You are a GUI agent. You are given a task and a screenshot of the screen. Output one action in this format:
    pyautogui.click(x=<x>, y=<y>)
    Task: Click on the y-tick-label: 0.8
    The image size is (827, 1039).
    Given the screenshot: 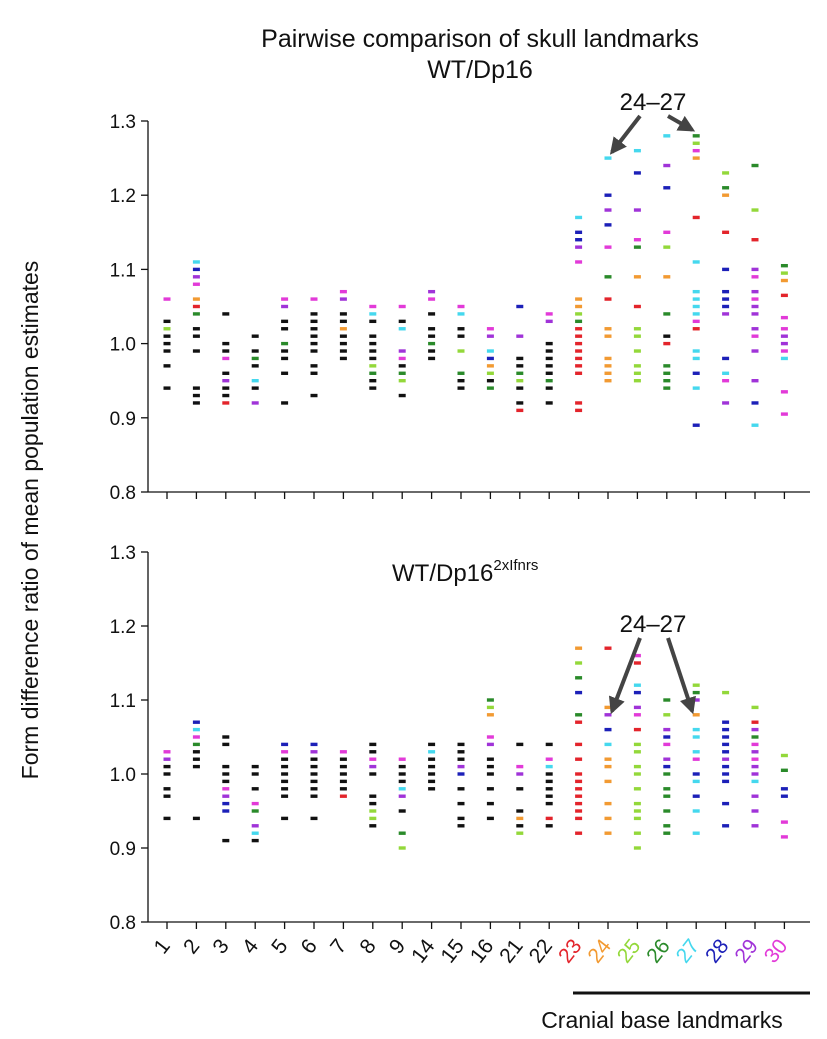 What is the action you would take?
    pyautogui.click(x=123, y=493)
    